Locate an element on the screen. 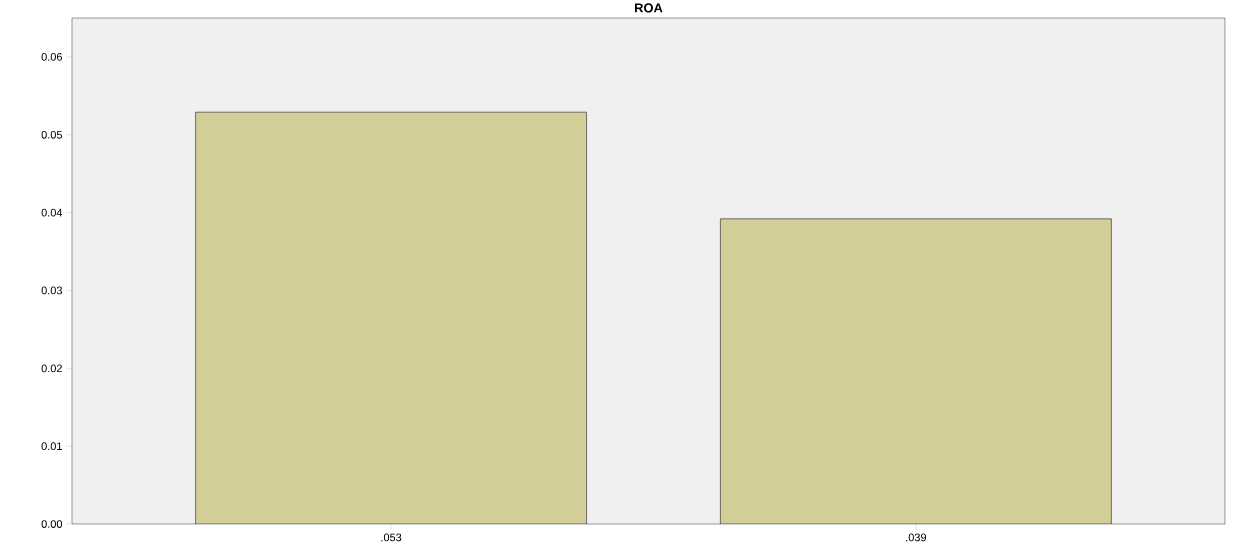 The width and height of the screenshot is (1239, 550). y-tick-label: 0.01 is located at coordinates (51, 446).